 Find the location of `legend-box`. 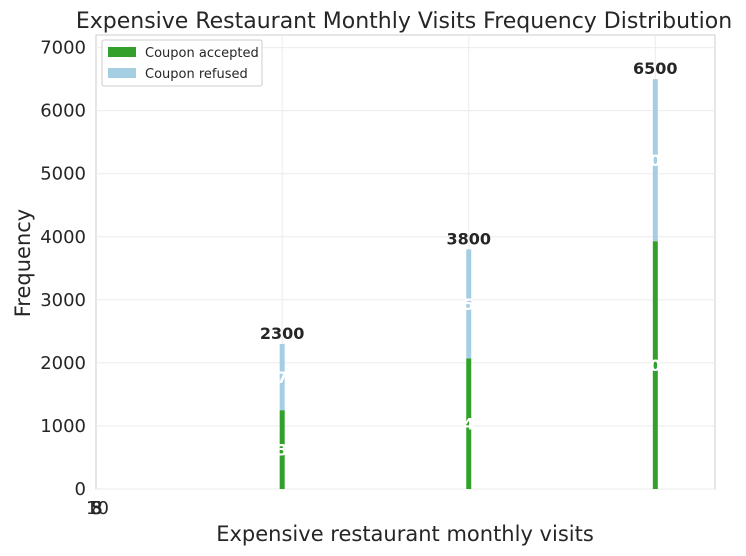

legend-box is located at coordinates (182, 63).